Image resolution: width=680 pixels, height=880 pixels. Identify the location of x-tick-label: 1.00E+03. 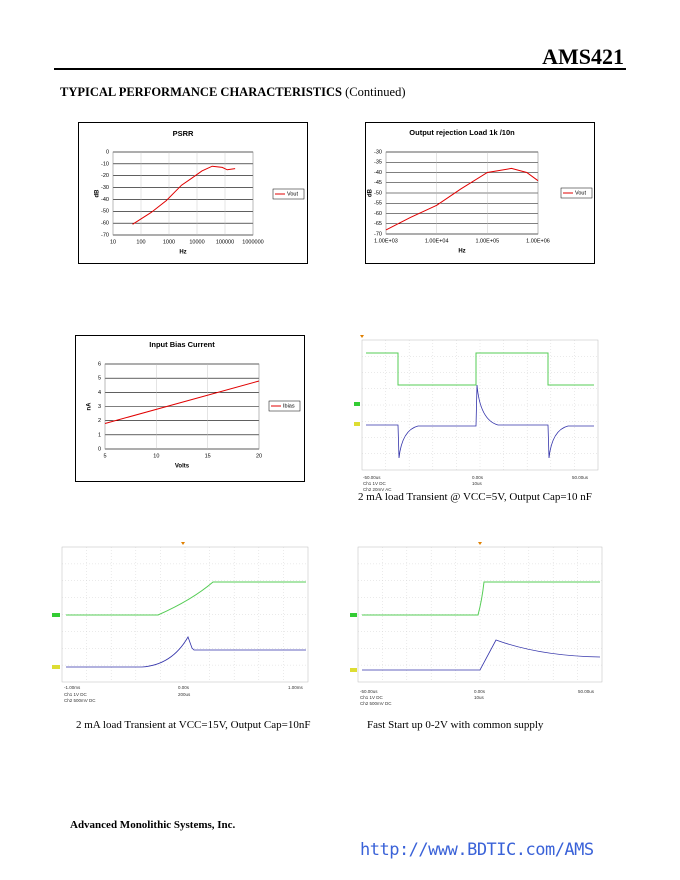
(386, 241).